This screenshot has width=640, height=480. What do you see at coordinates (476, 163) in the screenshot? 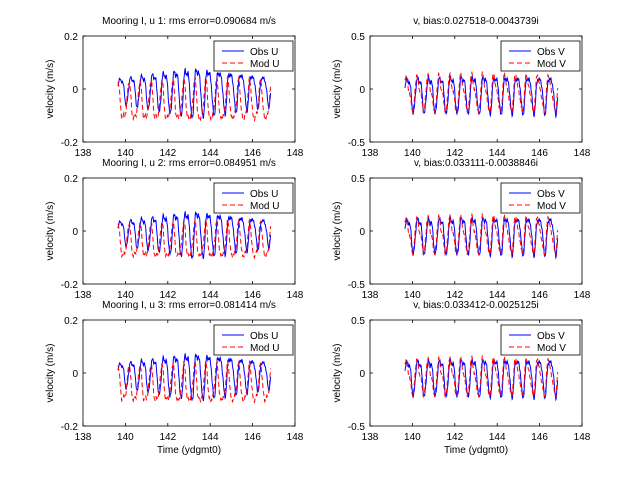
I see `chart-title: v, bias:0.033111-0.0038846i` at bounding box center [476, 163].